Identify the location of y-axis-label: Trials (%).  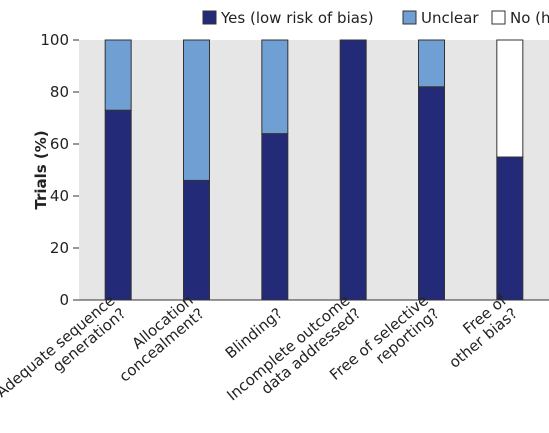
(41, 169).